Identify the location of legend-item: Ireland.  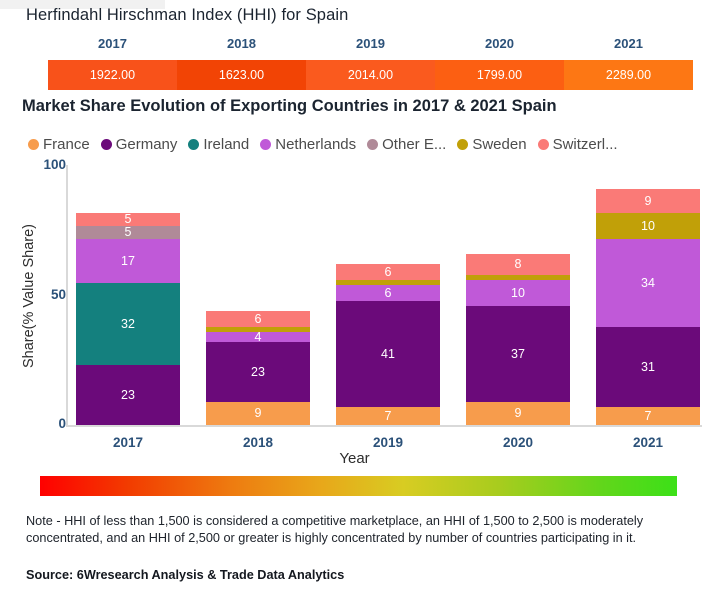
(218, 144).